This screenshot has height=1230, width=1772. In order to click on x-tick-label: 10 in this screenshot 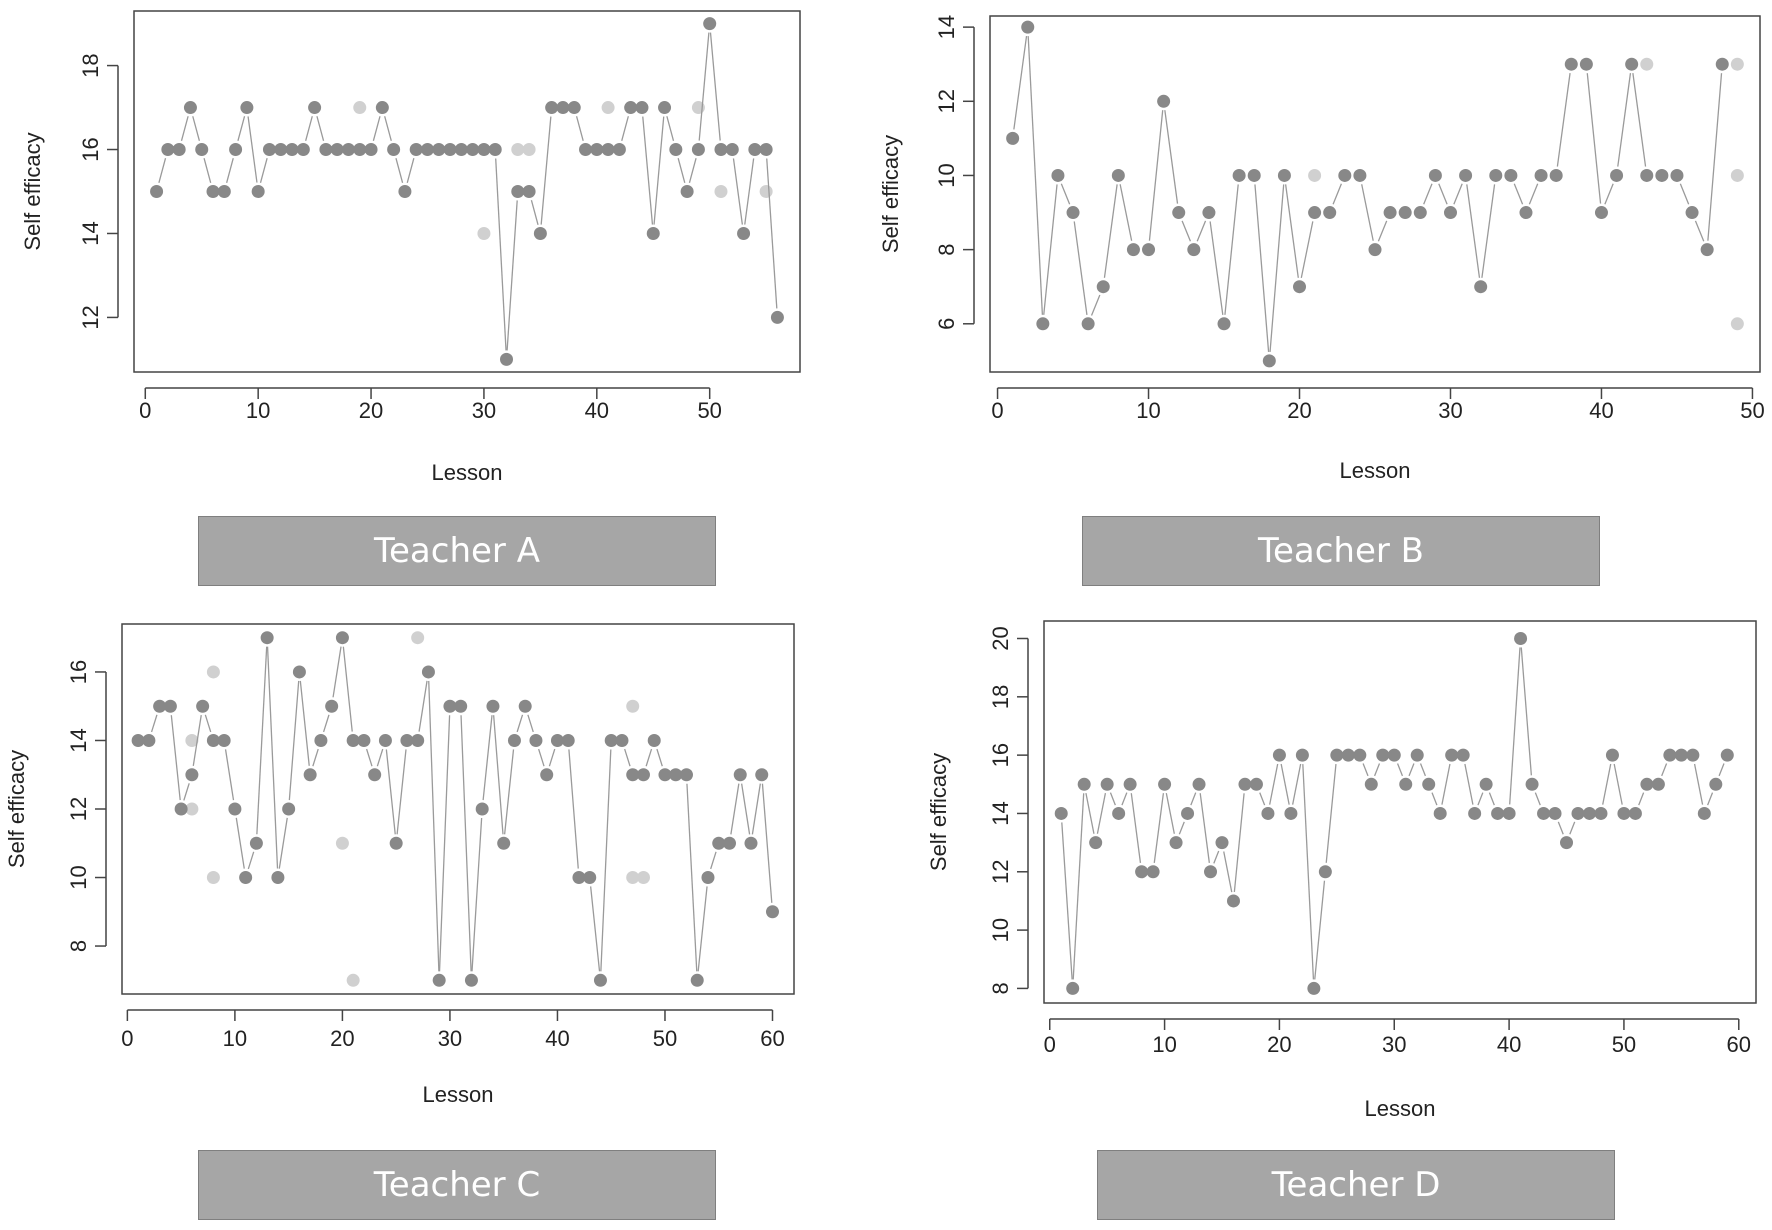, I will do `click(1164, 1044)`.